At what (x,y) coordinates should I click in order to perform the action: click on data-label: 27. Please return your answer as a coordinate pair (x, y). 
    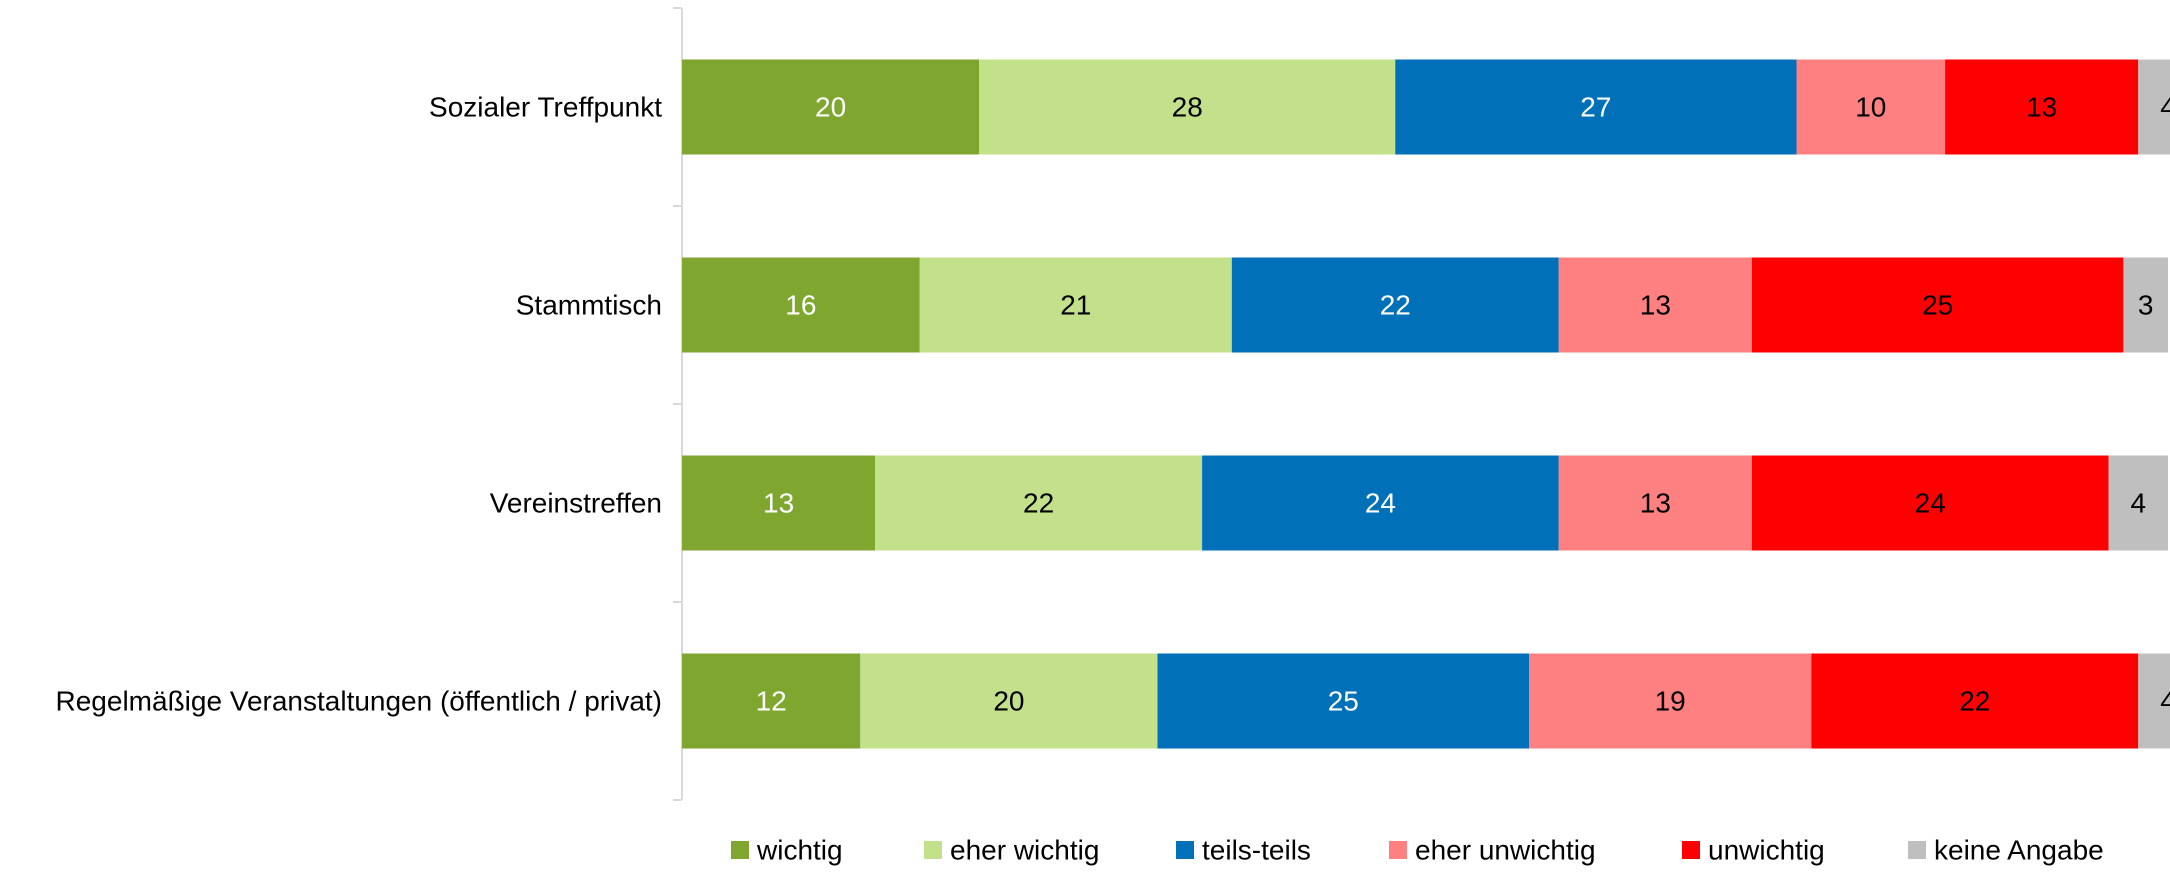
    Looking at the image, I should click on (1595, 107).